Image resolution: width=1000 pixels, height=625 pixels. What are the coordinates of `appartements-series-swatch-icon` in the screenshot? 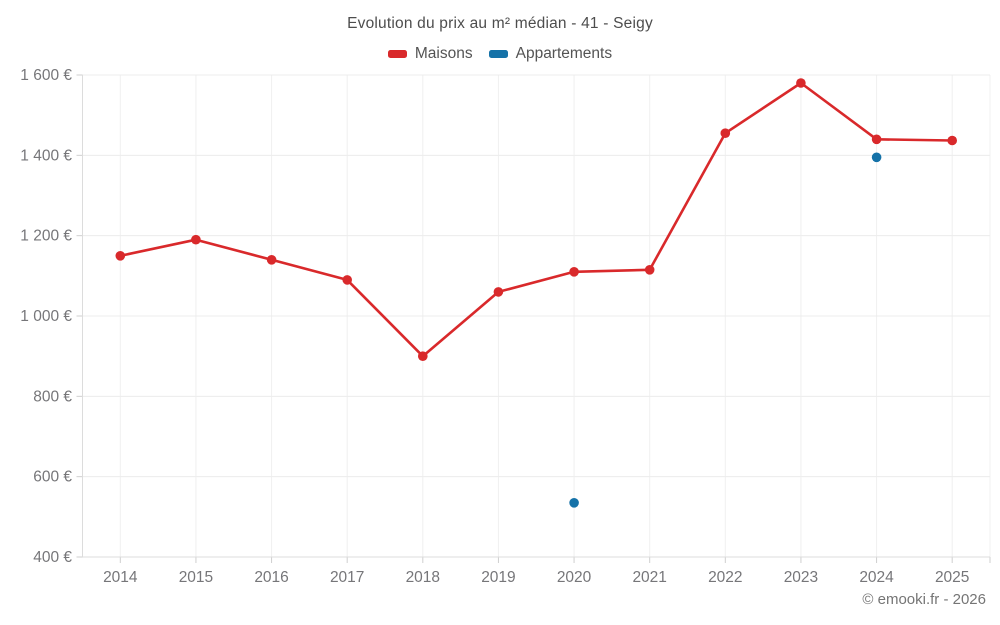 It's located at (498, 54).